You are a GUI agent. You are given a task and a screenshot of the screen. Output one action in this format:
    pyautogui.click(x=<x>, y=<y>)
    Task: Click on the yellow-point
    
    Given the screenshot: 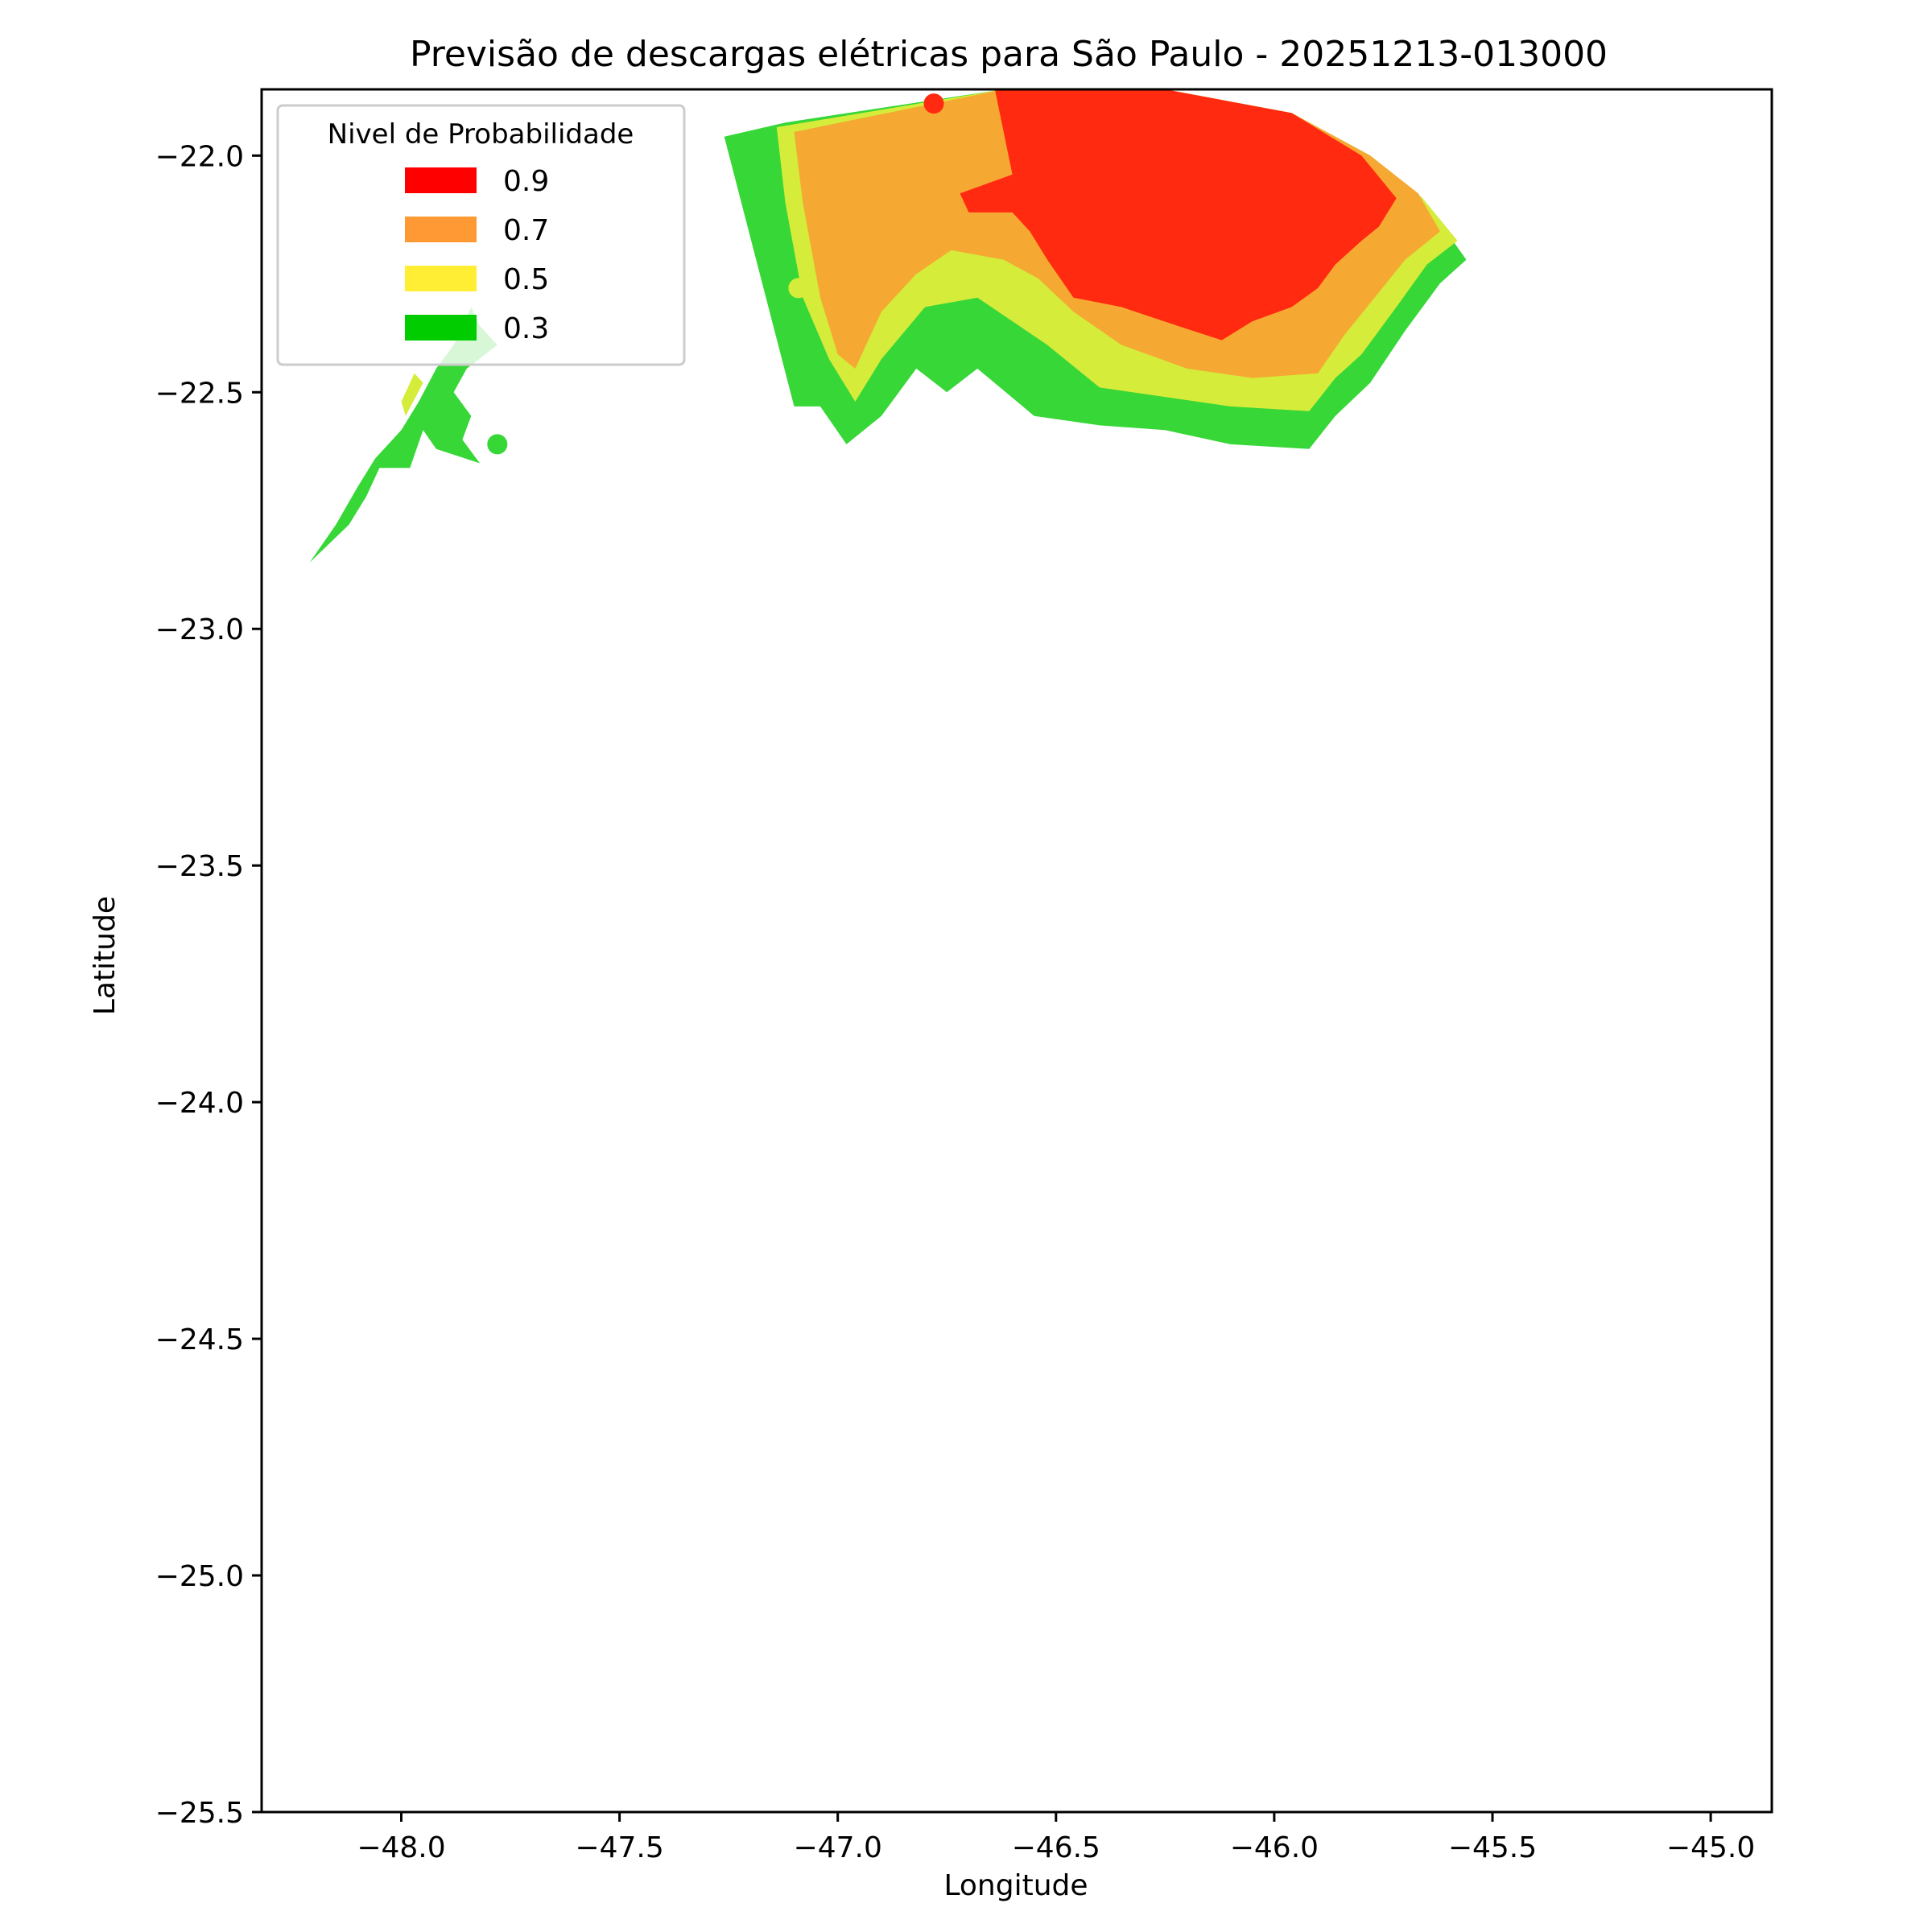 What is the action you would take?
    pyautogui.click(x=798, y=288)
    